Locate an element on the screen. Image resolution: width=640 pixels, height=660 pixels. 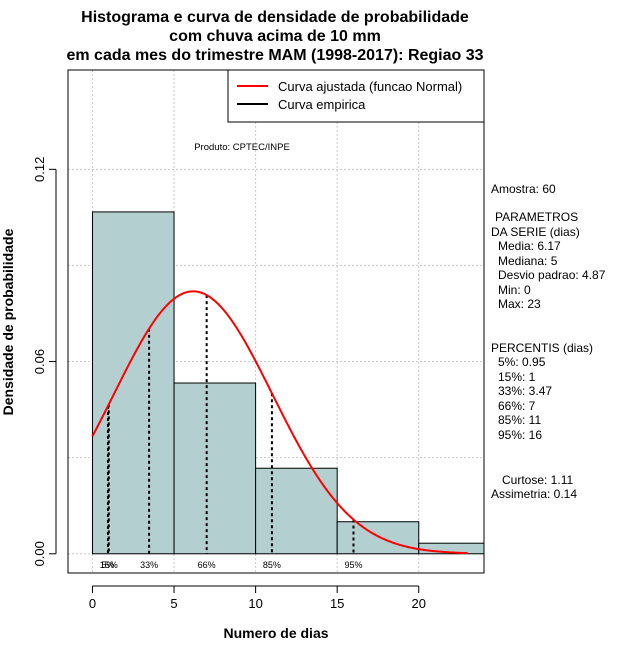
stat-p66: 66%: 7 is located at coordinates (517, 406).